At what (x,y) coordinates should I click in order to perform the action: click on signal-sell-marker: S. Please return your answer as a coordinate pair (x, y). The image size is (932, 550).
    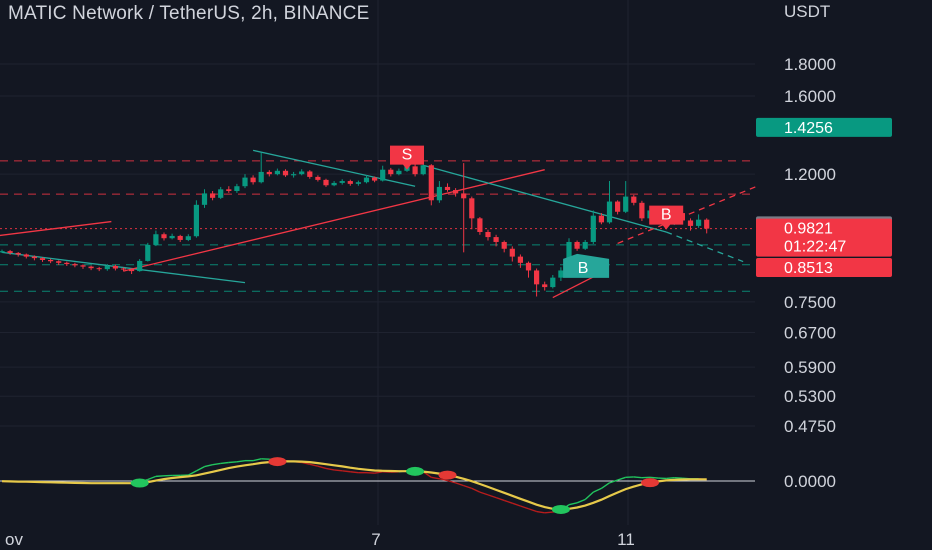
    Looking at the image, I should click on (407, 157).